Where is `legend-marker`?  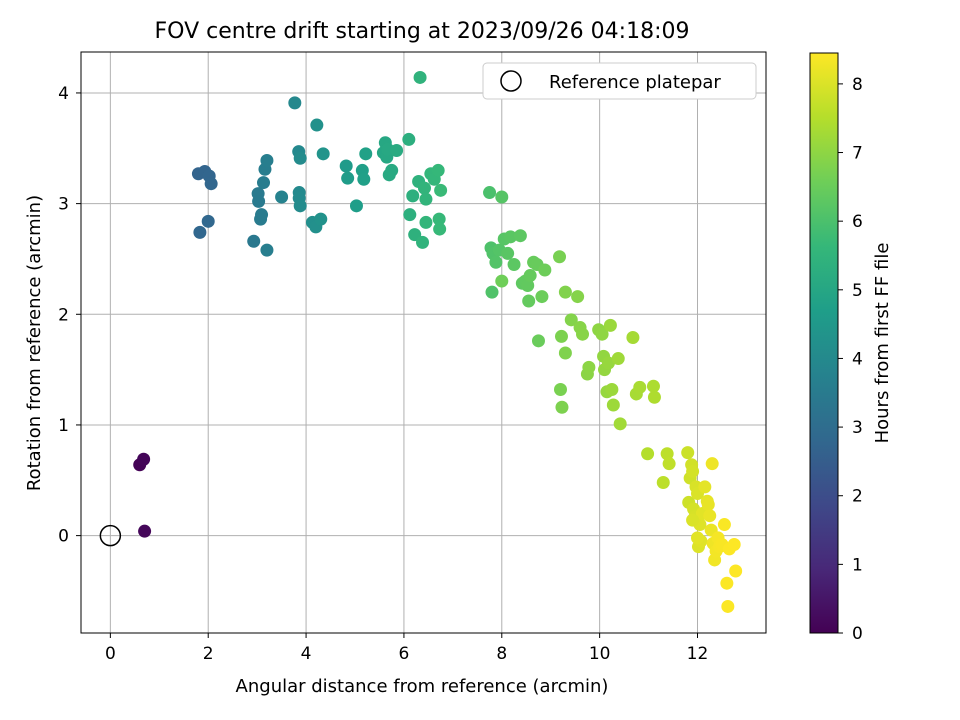
legend-marker is located at coordinates (511, 81).